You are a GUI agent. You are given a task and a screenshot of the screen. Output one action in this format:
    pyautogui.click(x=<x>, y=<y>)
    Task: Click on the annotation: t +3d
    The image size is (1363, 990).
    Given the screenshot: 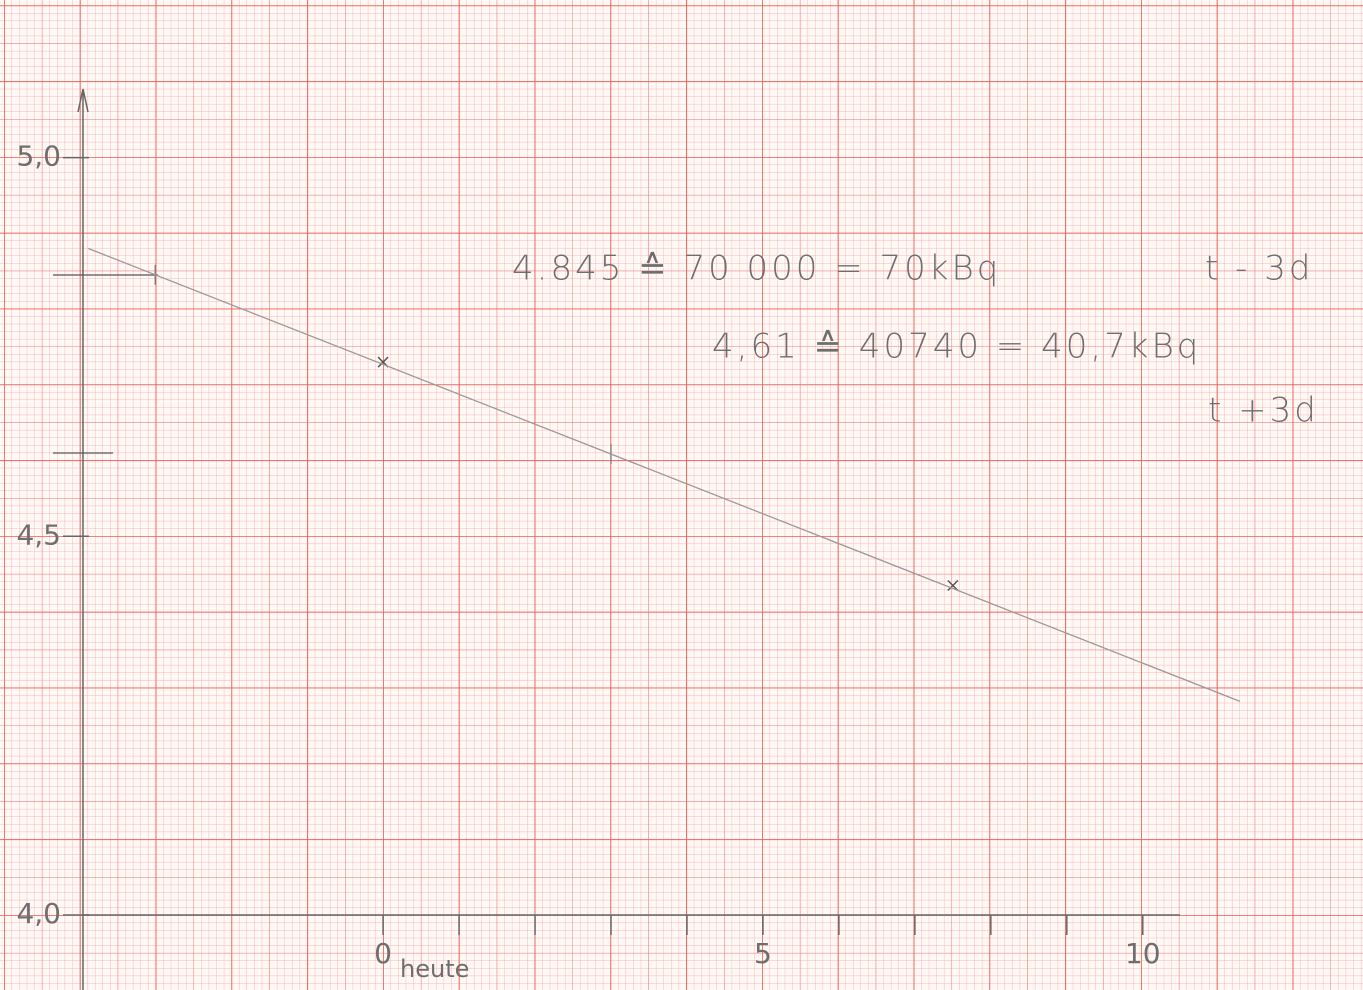 What is the action you would take?
    pyautogui.click(x=1263, y=411)
    